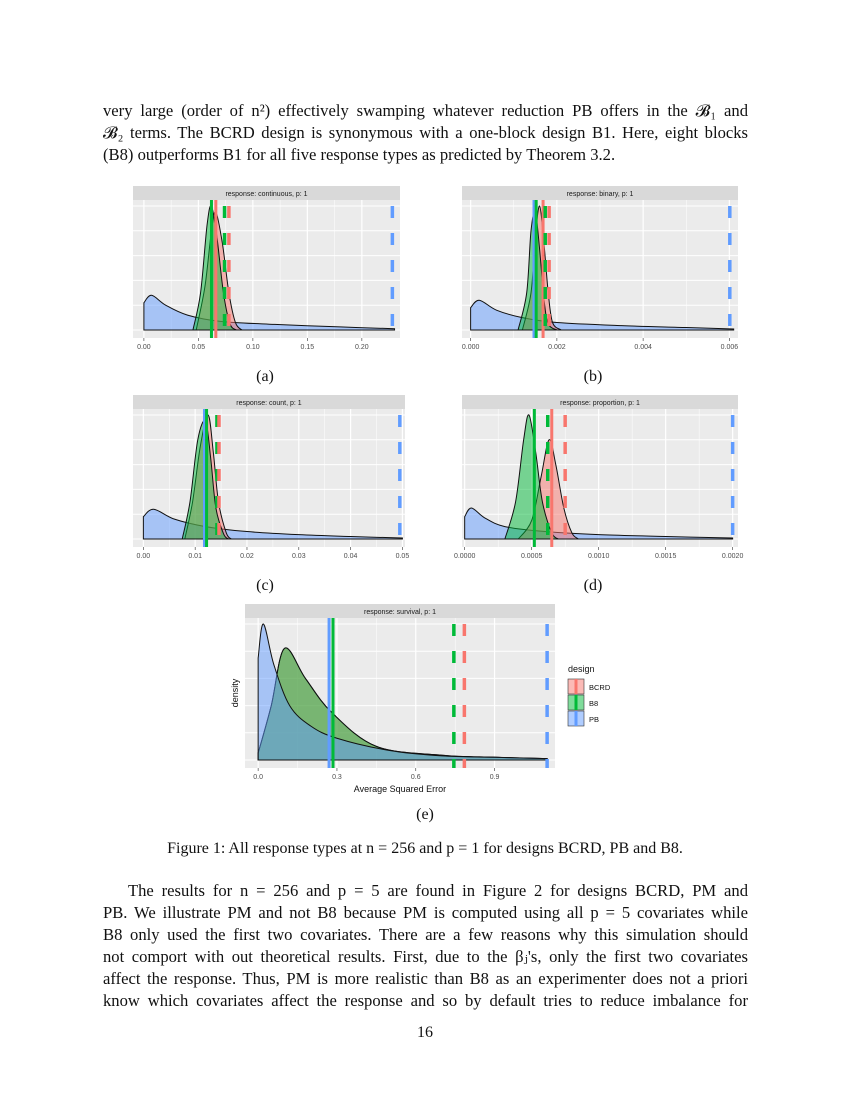  What do you see at coordinates (589, 695) in the screenshot?
I see `legend: design BCRD B8 PB` at bounding box center [589, 695].